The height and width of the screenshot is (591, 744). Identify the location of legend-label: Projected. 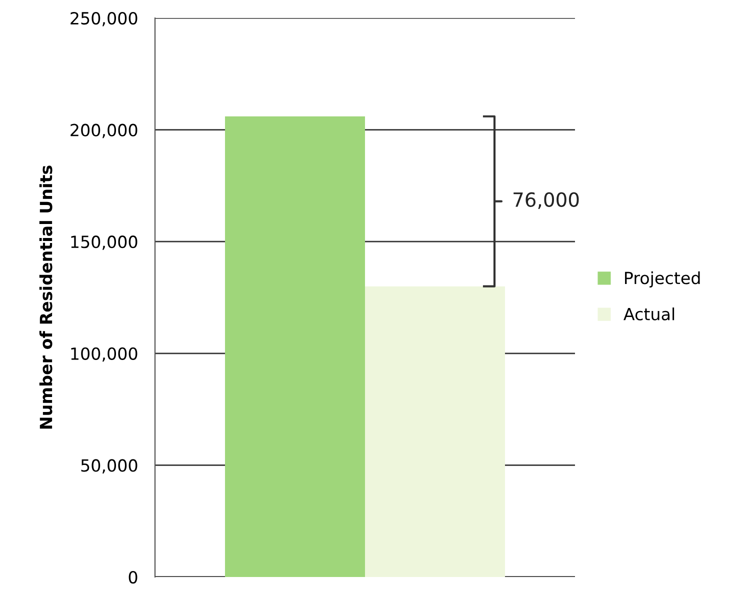
(662, 279).